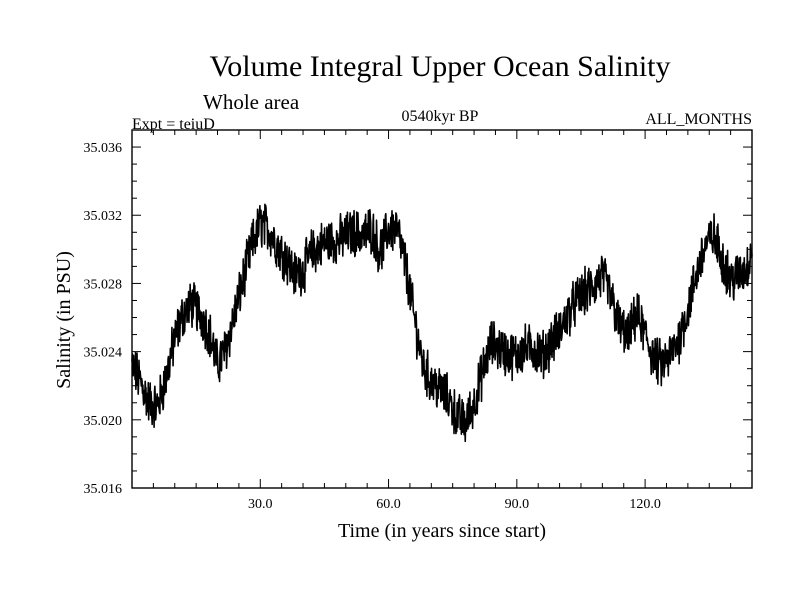 Image resolution: width=800 pixels, height=600 pixels. Describe the element at coordinates (440, 116) in the screenshot. I see `period-label: 0540kyr BP` at that location.